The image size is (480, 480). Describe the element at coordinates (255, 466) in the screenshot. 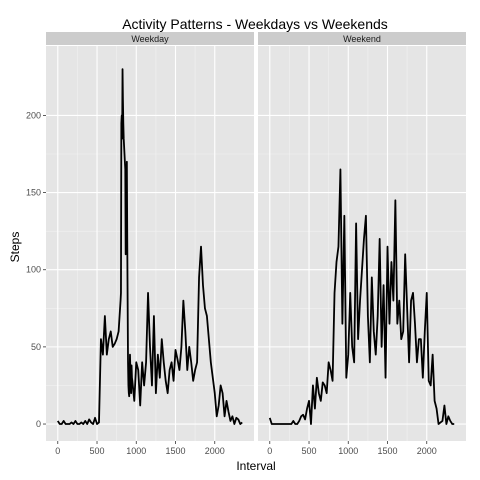

I see `x-axis-title: Interval` at that location.